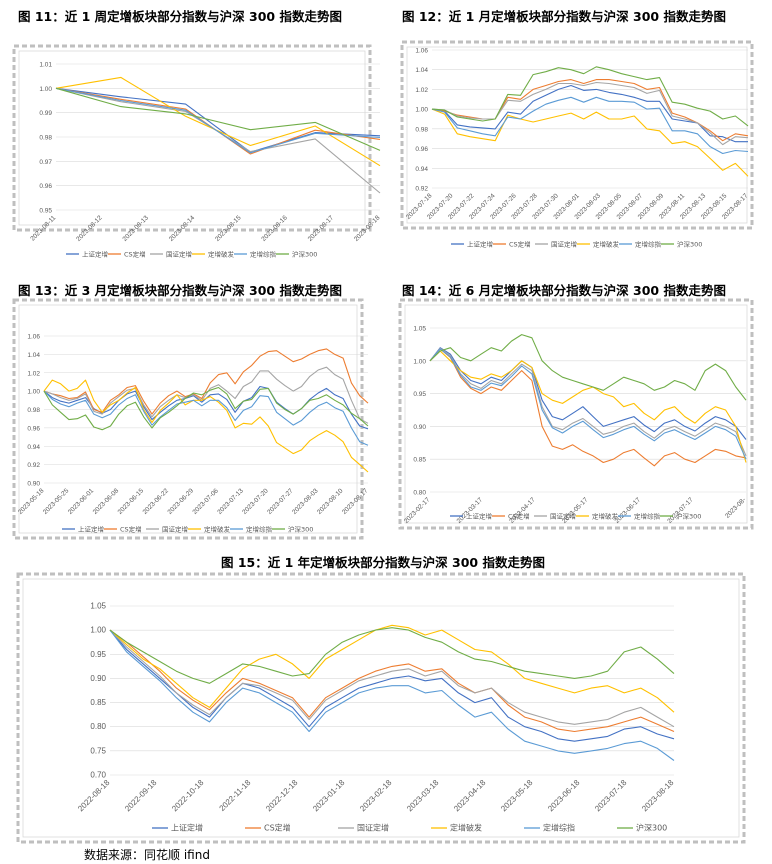 The width and height of the screenshot is (772, 864). Describe the element at coordinates (45, 113) in the screenshot. I see `y-tick-label: 0.99` at that location.